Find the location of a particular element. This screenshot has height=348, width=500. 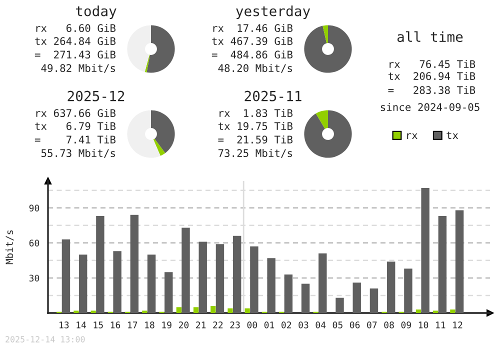

x-tick-label: 12 is located at coordinates (457, 325).